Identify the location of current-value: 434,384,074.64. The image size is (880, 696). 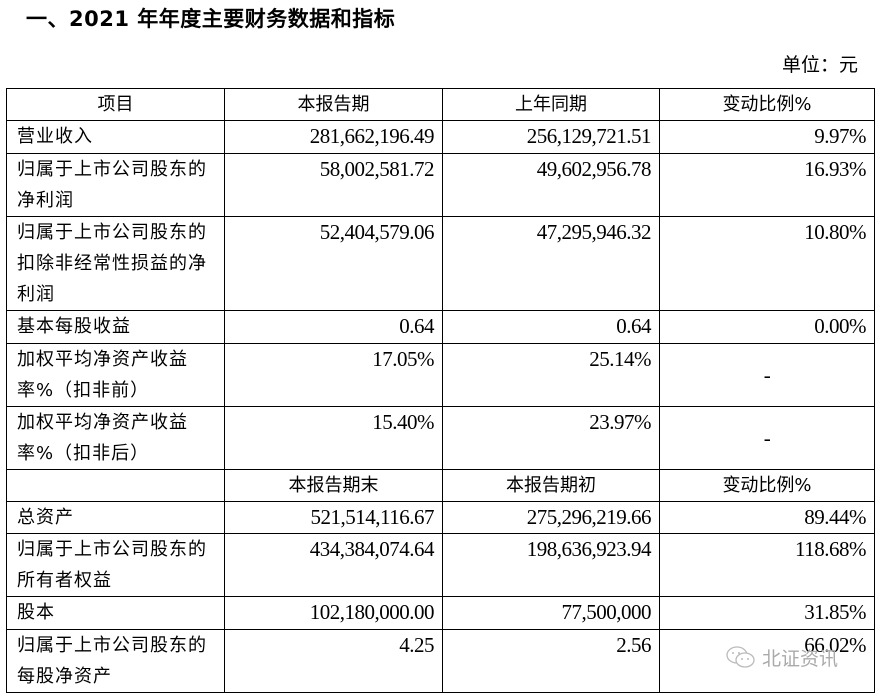
(333, 565).